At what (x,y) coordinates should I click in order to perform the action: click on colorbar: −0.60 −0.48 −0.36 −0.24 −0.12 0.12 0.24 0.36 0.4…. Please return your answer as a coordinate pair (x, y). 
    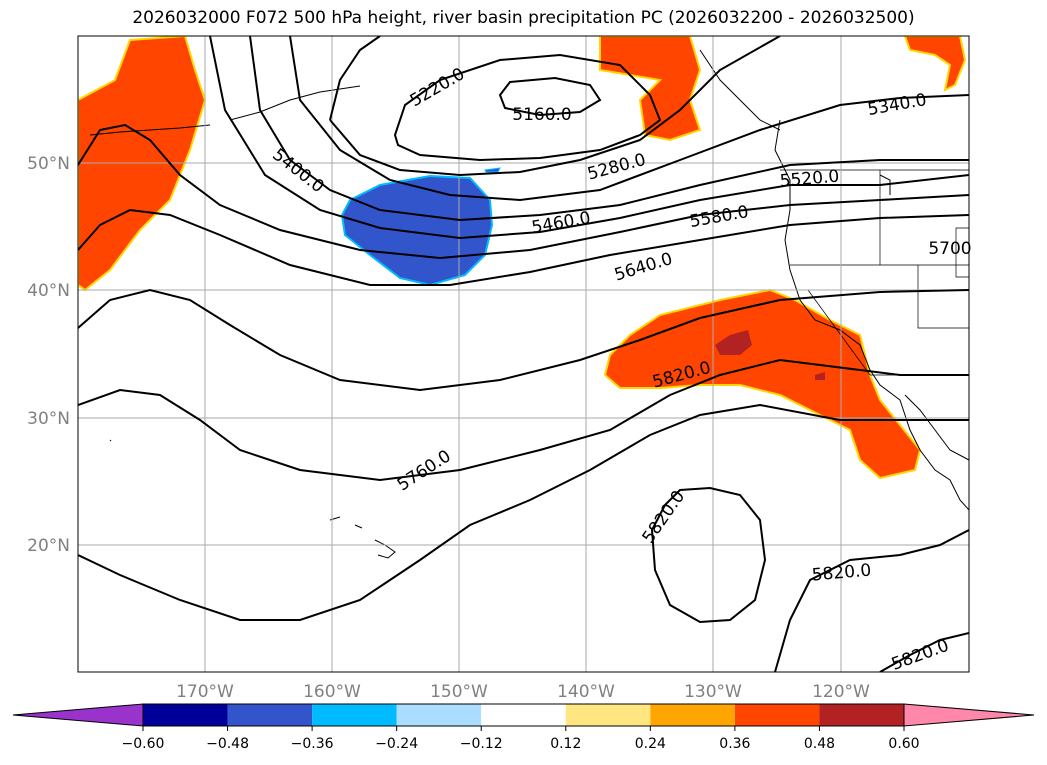
    Looking at the image, I should click on (523, 727).